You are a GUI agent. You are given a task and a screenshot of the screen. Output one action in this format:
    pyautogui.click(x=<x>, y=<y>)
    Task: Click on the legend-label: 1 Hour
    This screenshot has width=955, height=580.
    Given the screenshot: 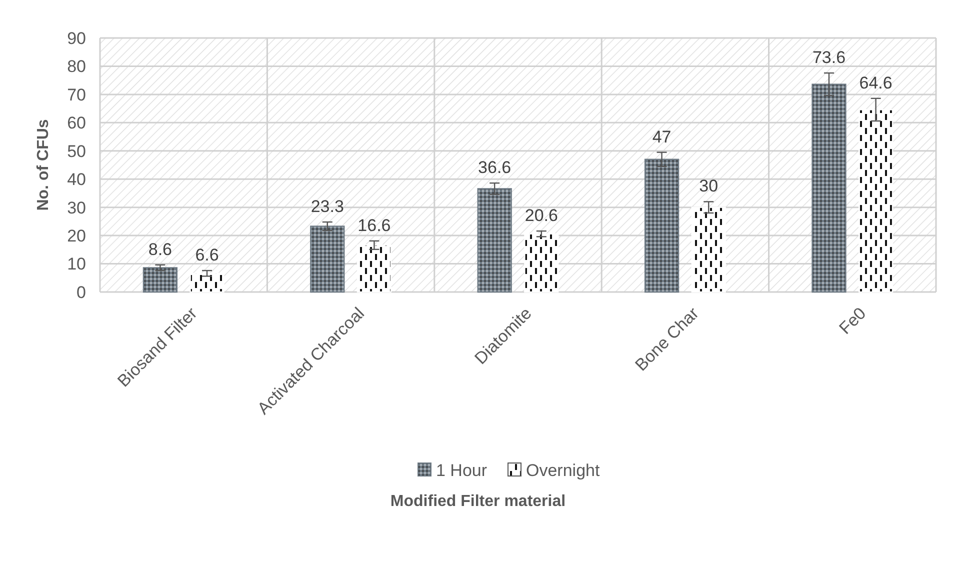 What is the action you would take?
    pyautogui.click(x=462, y=470)
    